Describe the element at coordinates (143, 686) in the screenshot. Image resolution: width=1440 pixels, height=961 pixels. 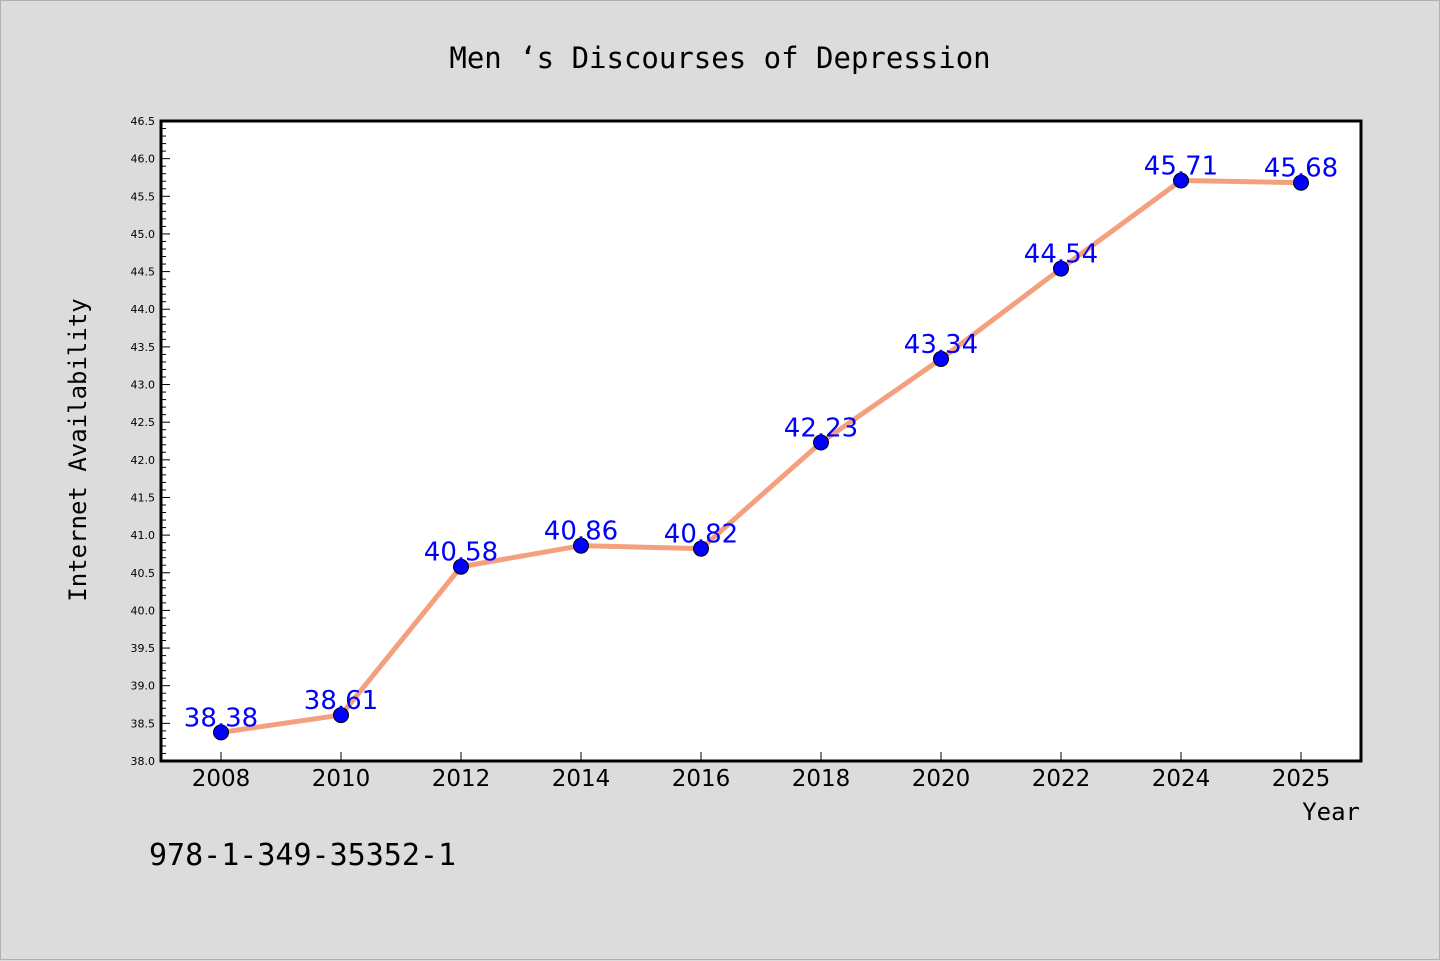
I see `y-tick-label: 39.0` at that location.